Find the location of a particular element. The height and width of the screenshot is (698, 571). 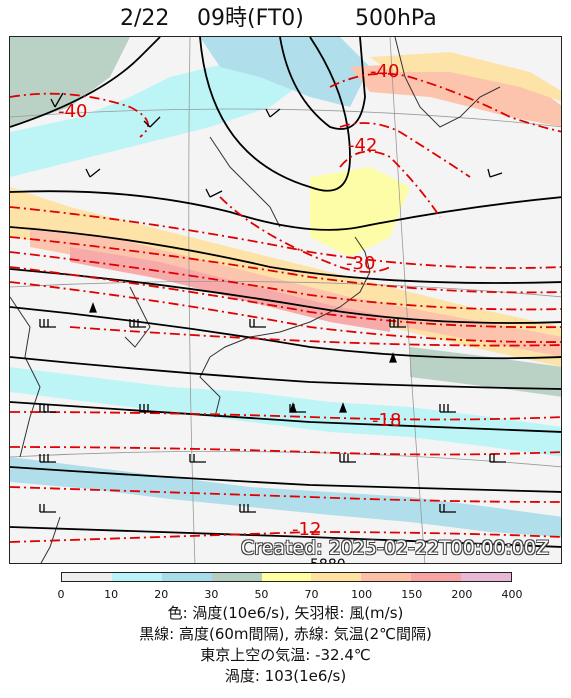

temp-label: -30 is located at coordinates (360, 263).